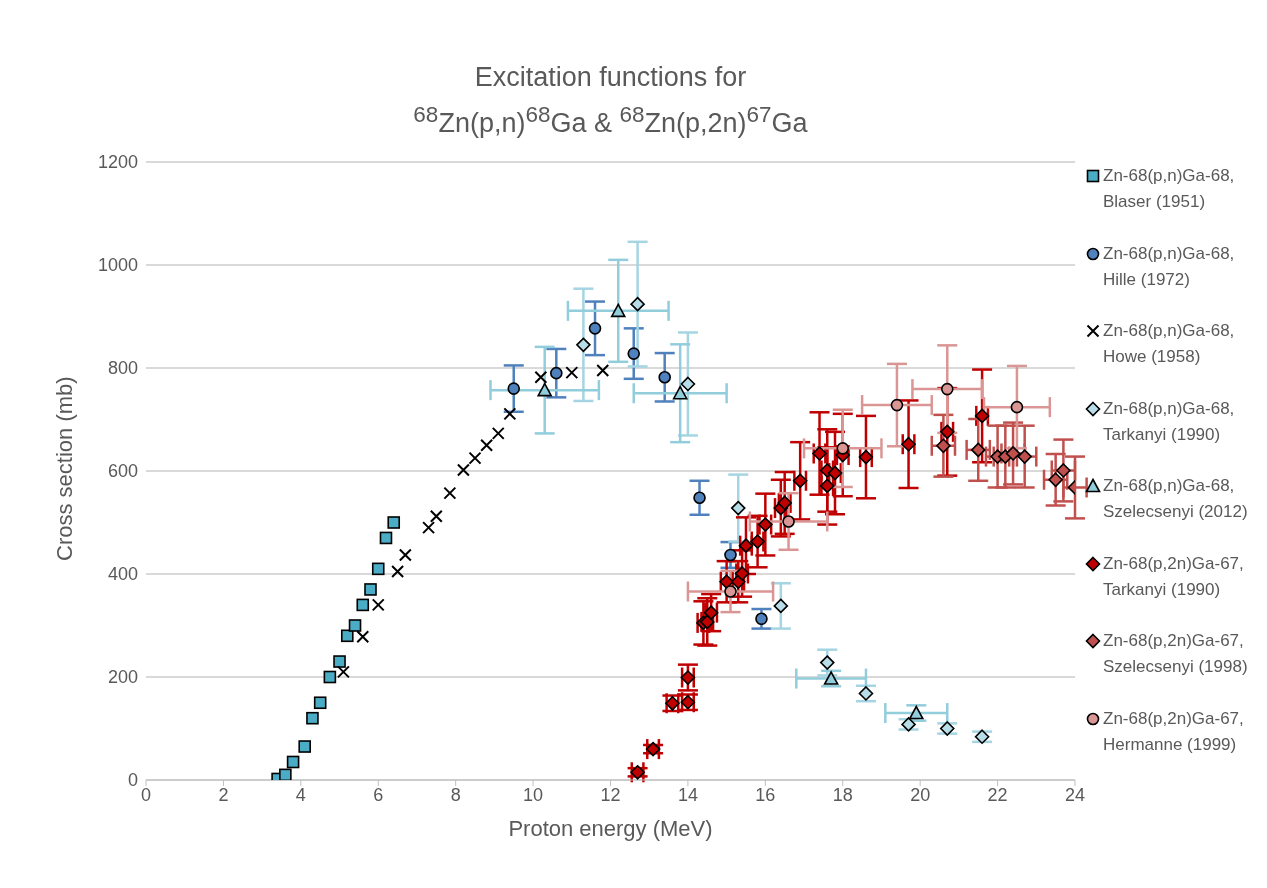 This screenshot has height=888, width=1267. What do you see at coordinates (1176, 654) in the screenshot?
I see `legend-label: Zn-68(p,2n)Ga-67, Szelecsenyi (1998)` at bounding box center [1176, 654].